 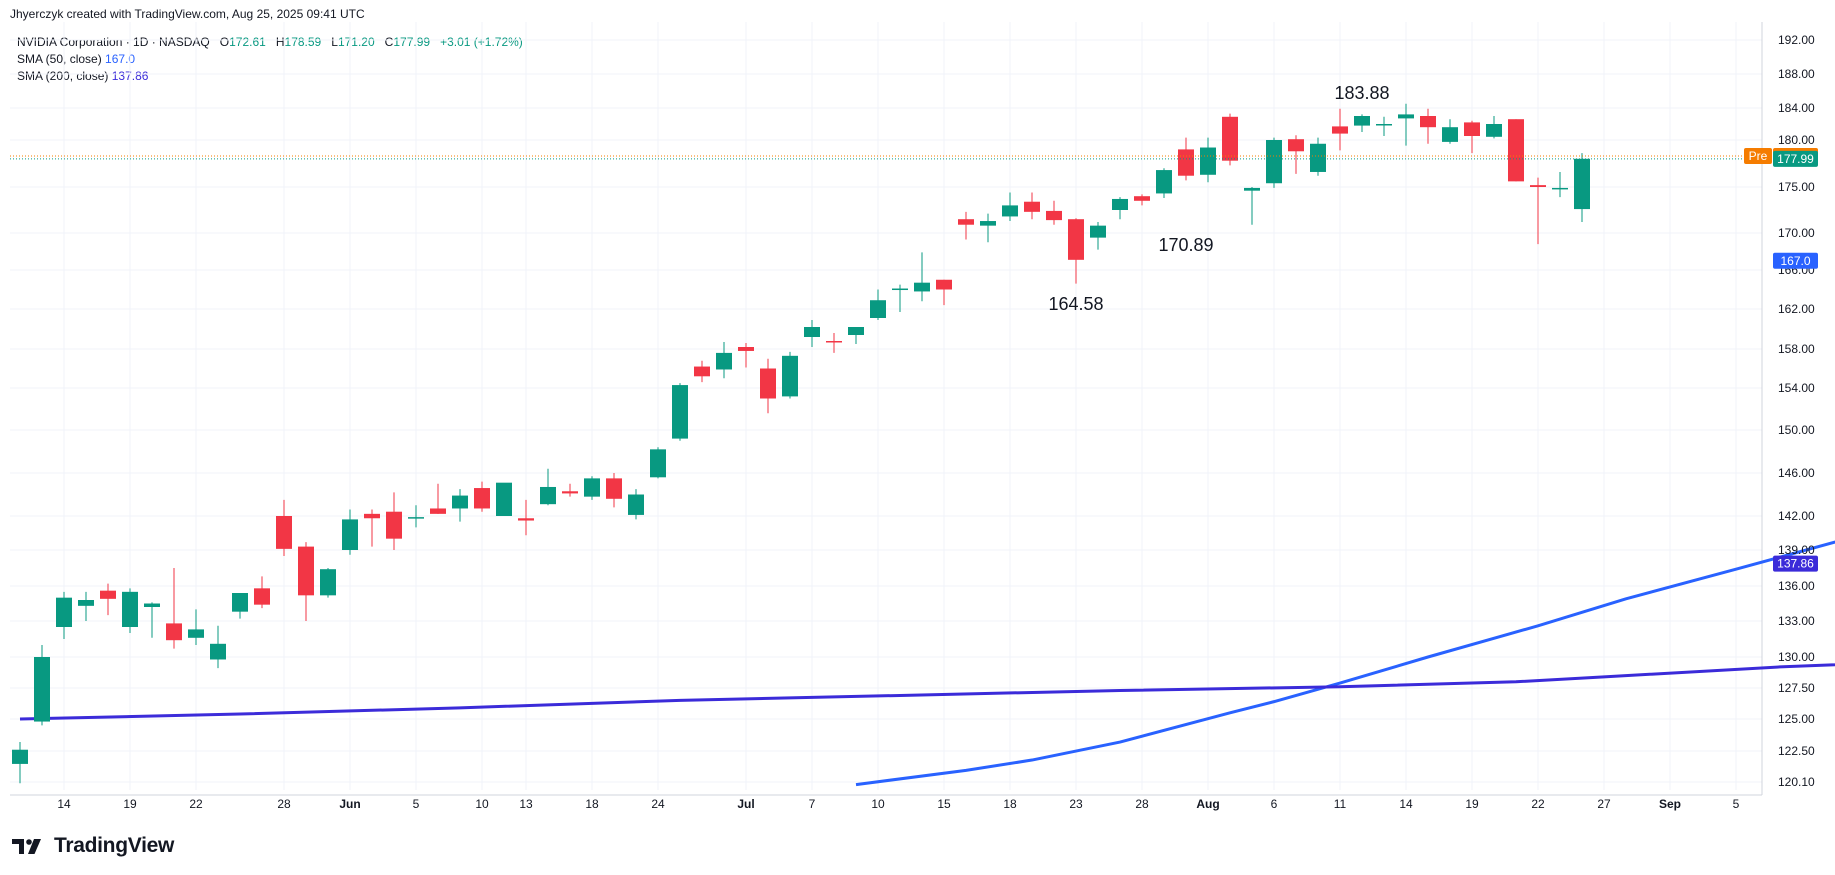 What do you see at coordinates (64, 804) in the screenshot?
I see `x-tick-label: 14` at bounding box center [64, 804].